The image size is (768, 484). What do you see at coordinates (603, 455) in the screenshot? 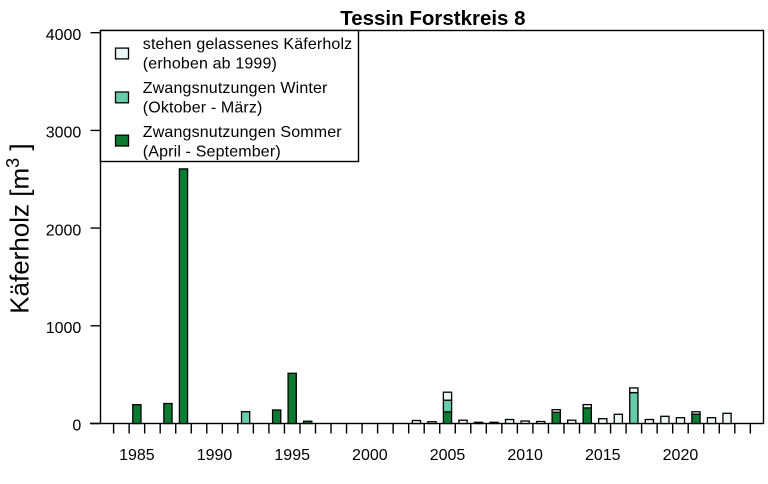
I see `svg-text: 2015` at bounding box center [603, 455].